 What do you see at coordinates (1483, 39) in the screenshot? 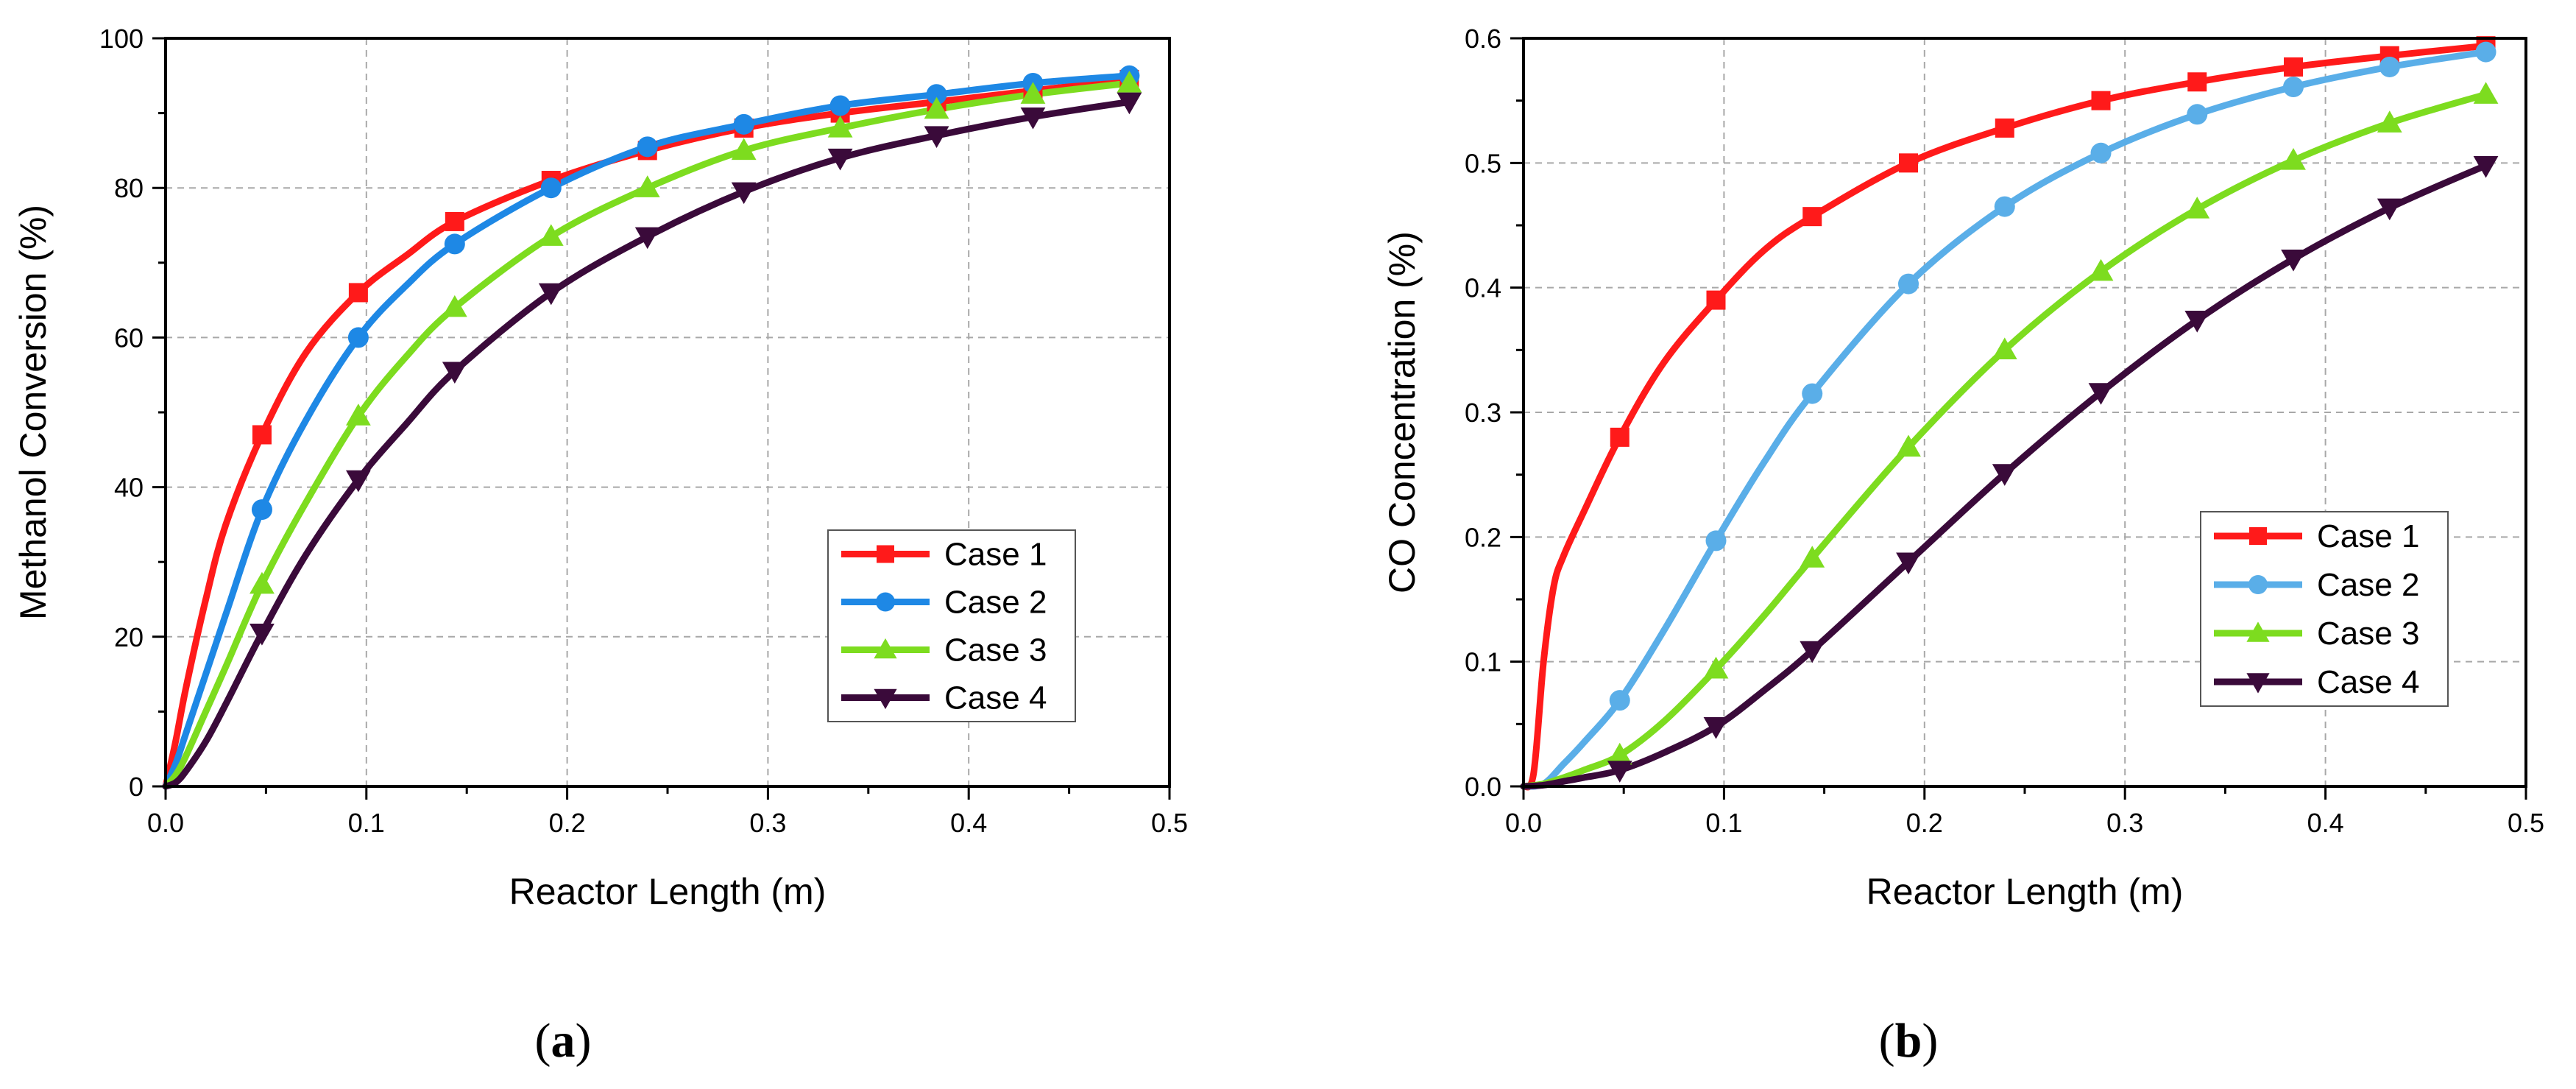
I see `y-tick-label: 0.6` at bounding box center [1483, 39].